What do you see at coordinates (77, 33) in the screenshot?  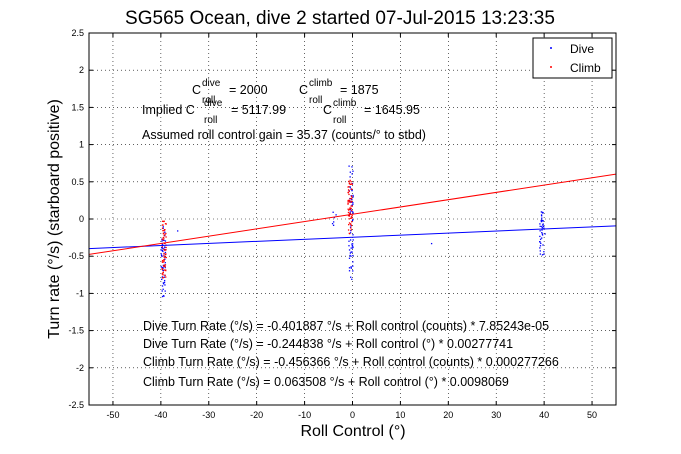 I see `y-tick-label: 2.5` at bounding box center [77, 33].